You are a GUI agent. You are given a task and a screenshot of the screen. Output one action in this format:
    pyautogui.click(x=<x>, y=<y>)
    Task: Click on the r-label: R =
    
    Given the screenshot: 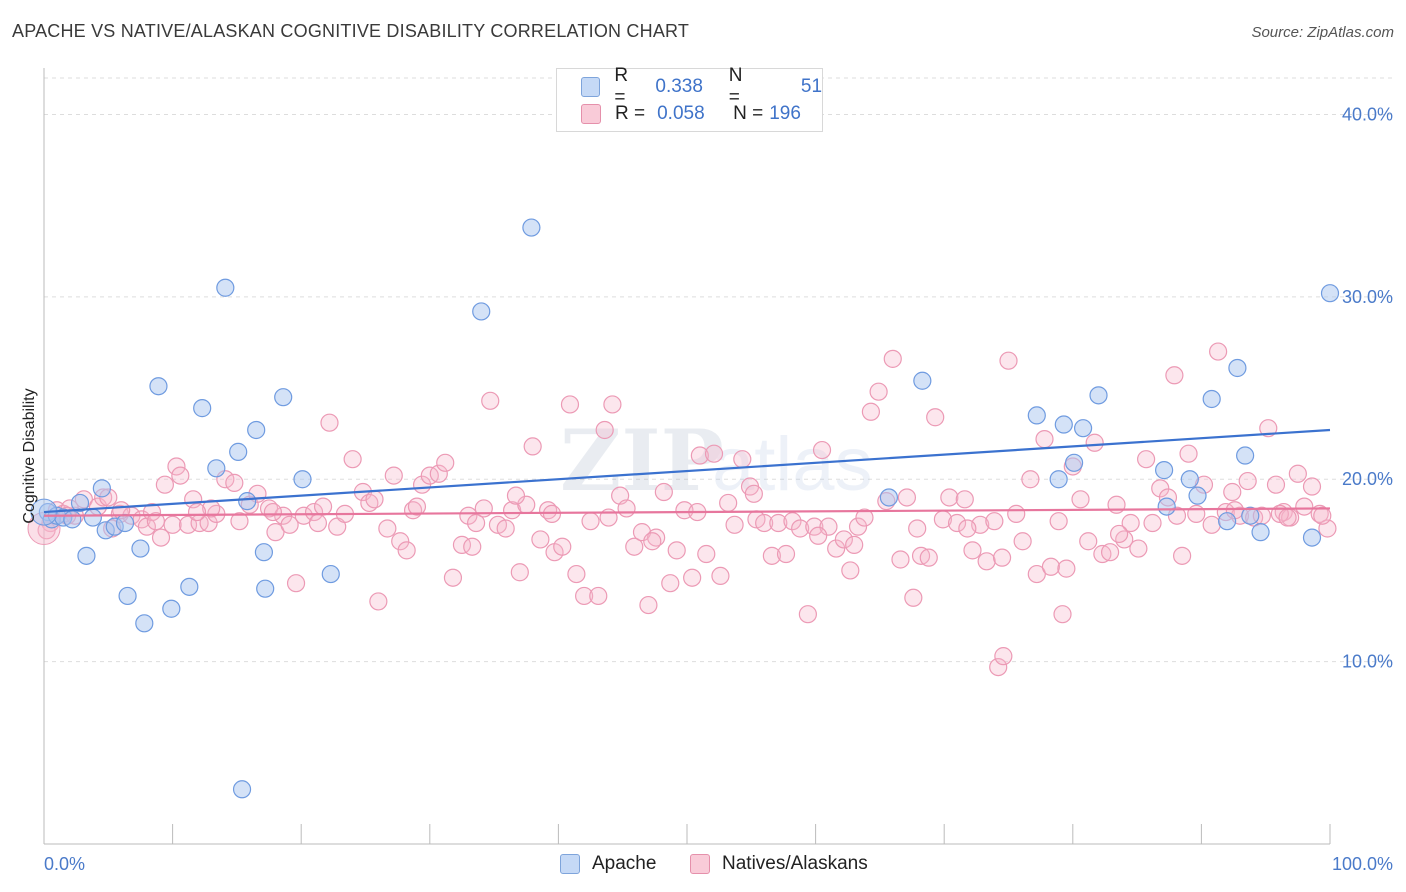 What is the action you would take?
    pyautogui.click(x=621, y=86)
    